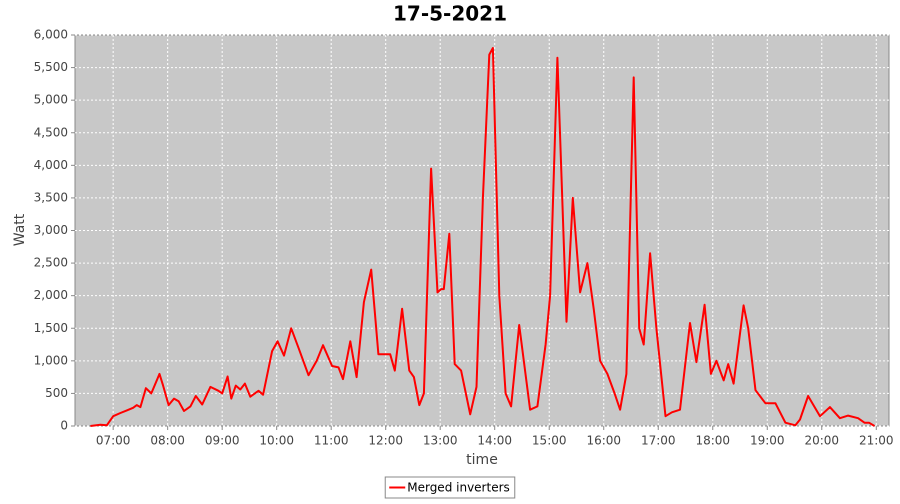  Describe the element at coordinates (603, 441) in the screenshot. I see `x-tick-label: 16:00` at that location.